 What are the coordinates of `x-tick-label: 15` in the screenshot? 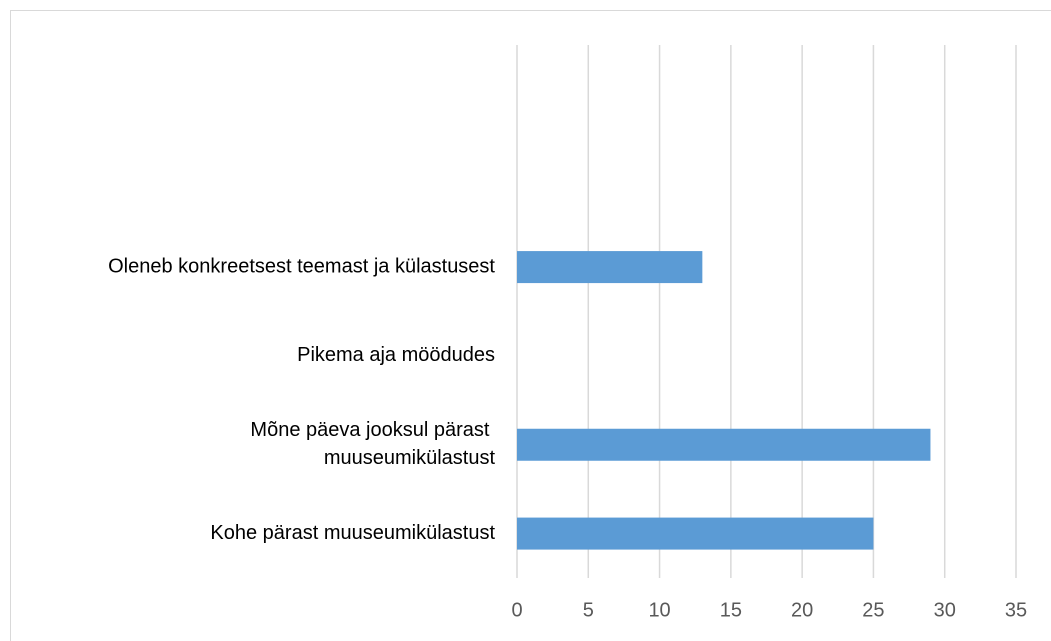 It's located at (731, 610).